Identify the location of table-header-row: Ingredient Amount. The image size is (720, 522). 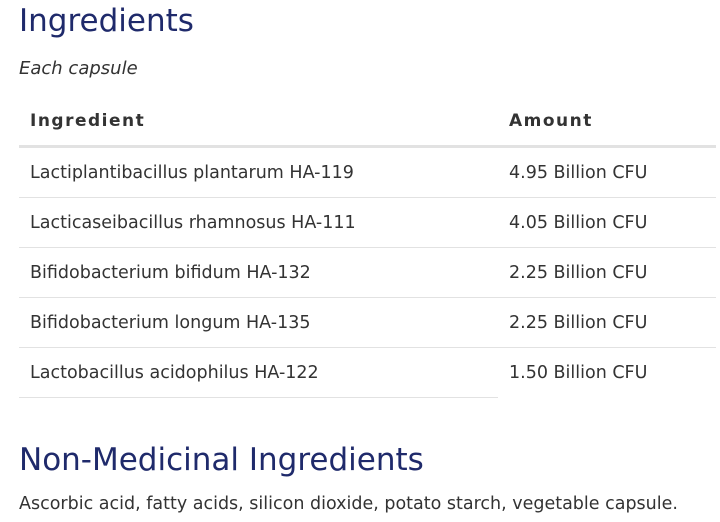
(367, 122).